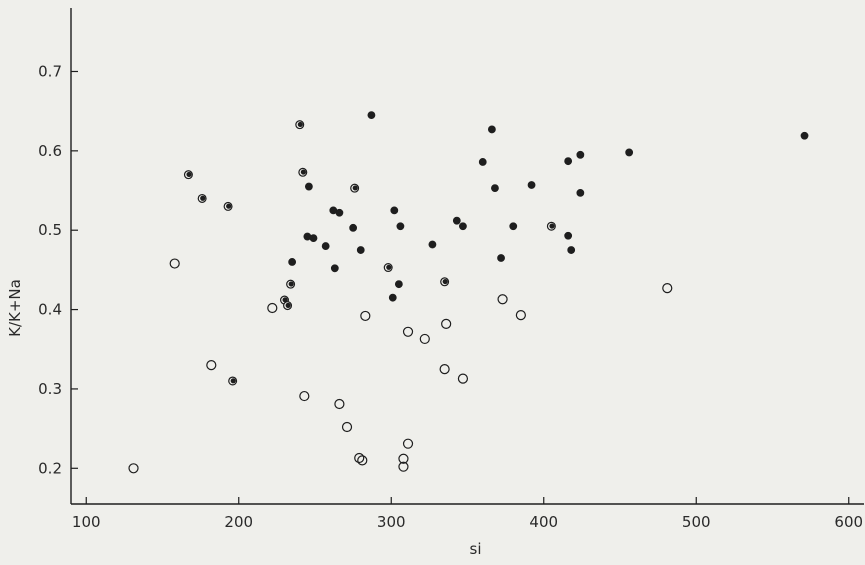 The width and height of the screenshot is (865, 565). What do you see at coordinates (50, 310) in the screenshot?
I see `y-tick-label: 0.4` at bounding box center [50, 310].